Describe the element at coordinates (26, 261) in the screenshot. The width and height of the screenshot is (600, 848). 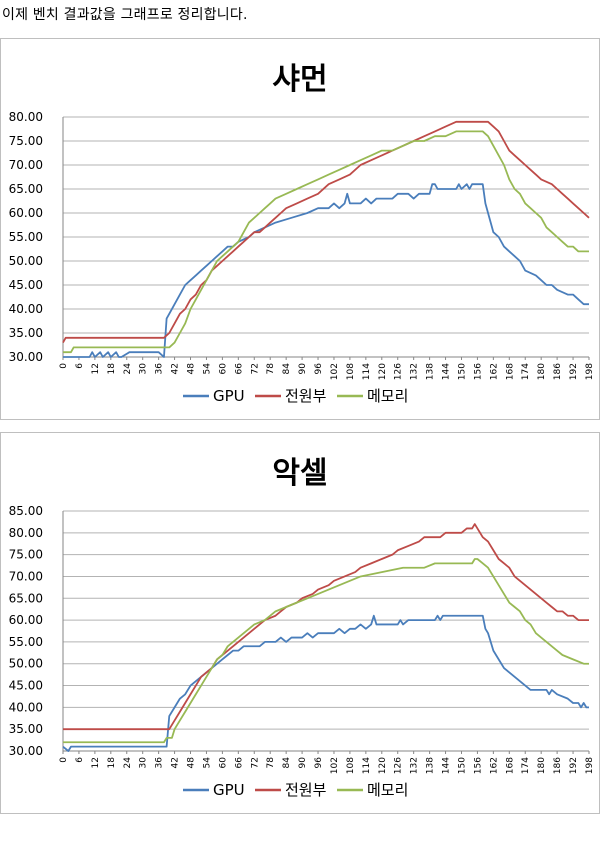
I see `y-tick-label: 50.00` at that location.